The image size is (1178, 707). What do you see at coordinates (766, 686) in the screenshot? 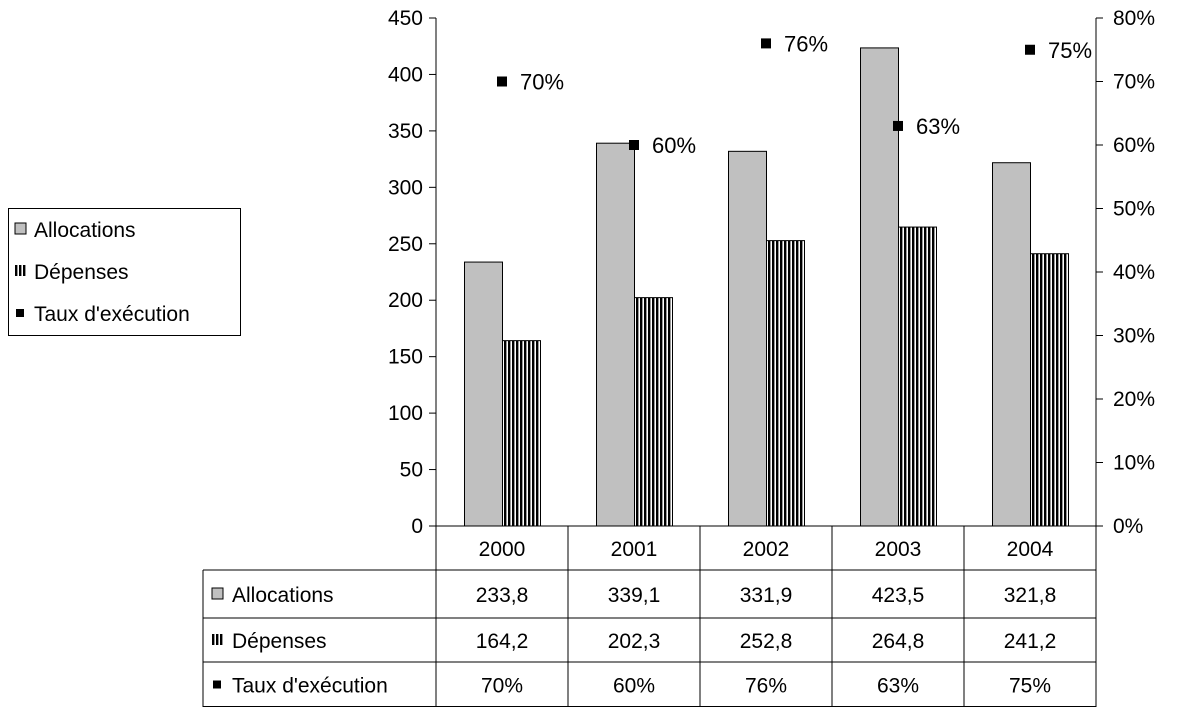
I see `table-value: 76%` at bounding box center [766, 686].